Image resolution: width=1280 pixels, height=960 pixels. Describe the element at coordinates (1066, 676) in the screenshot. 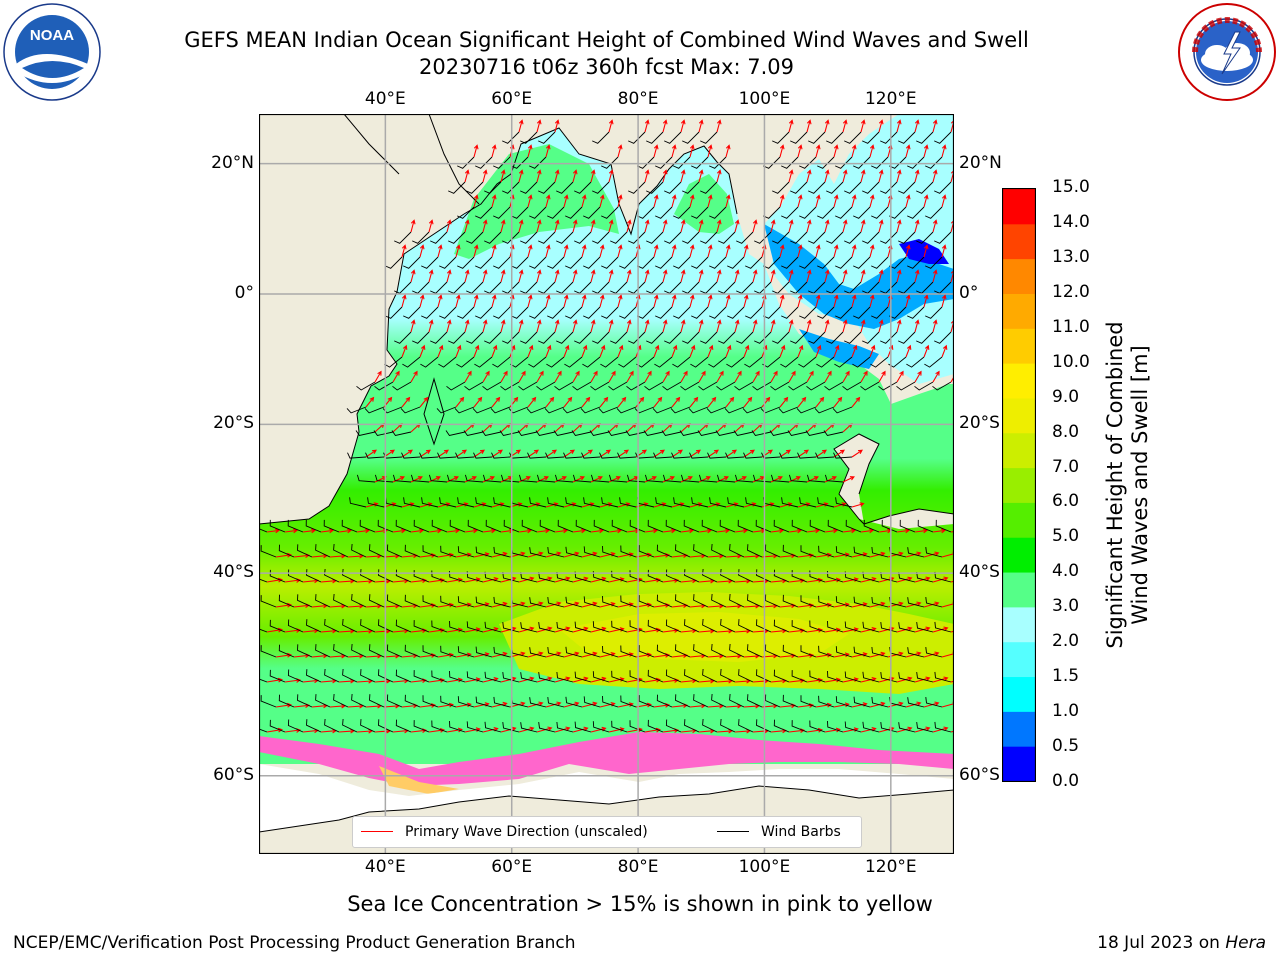

I see `colorbar-tick-label: 1.5` at that location.